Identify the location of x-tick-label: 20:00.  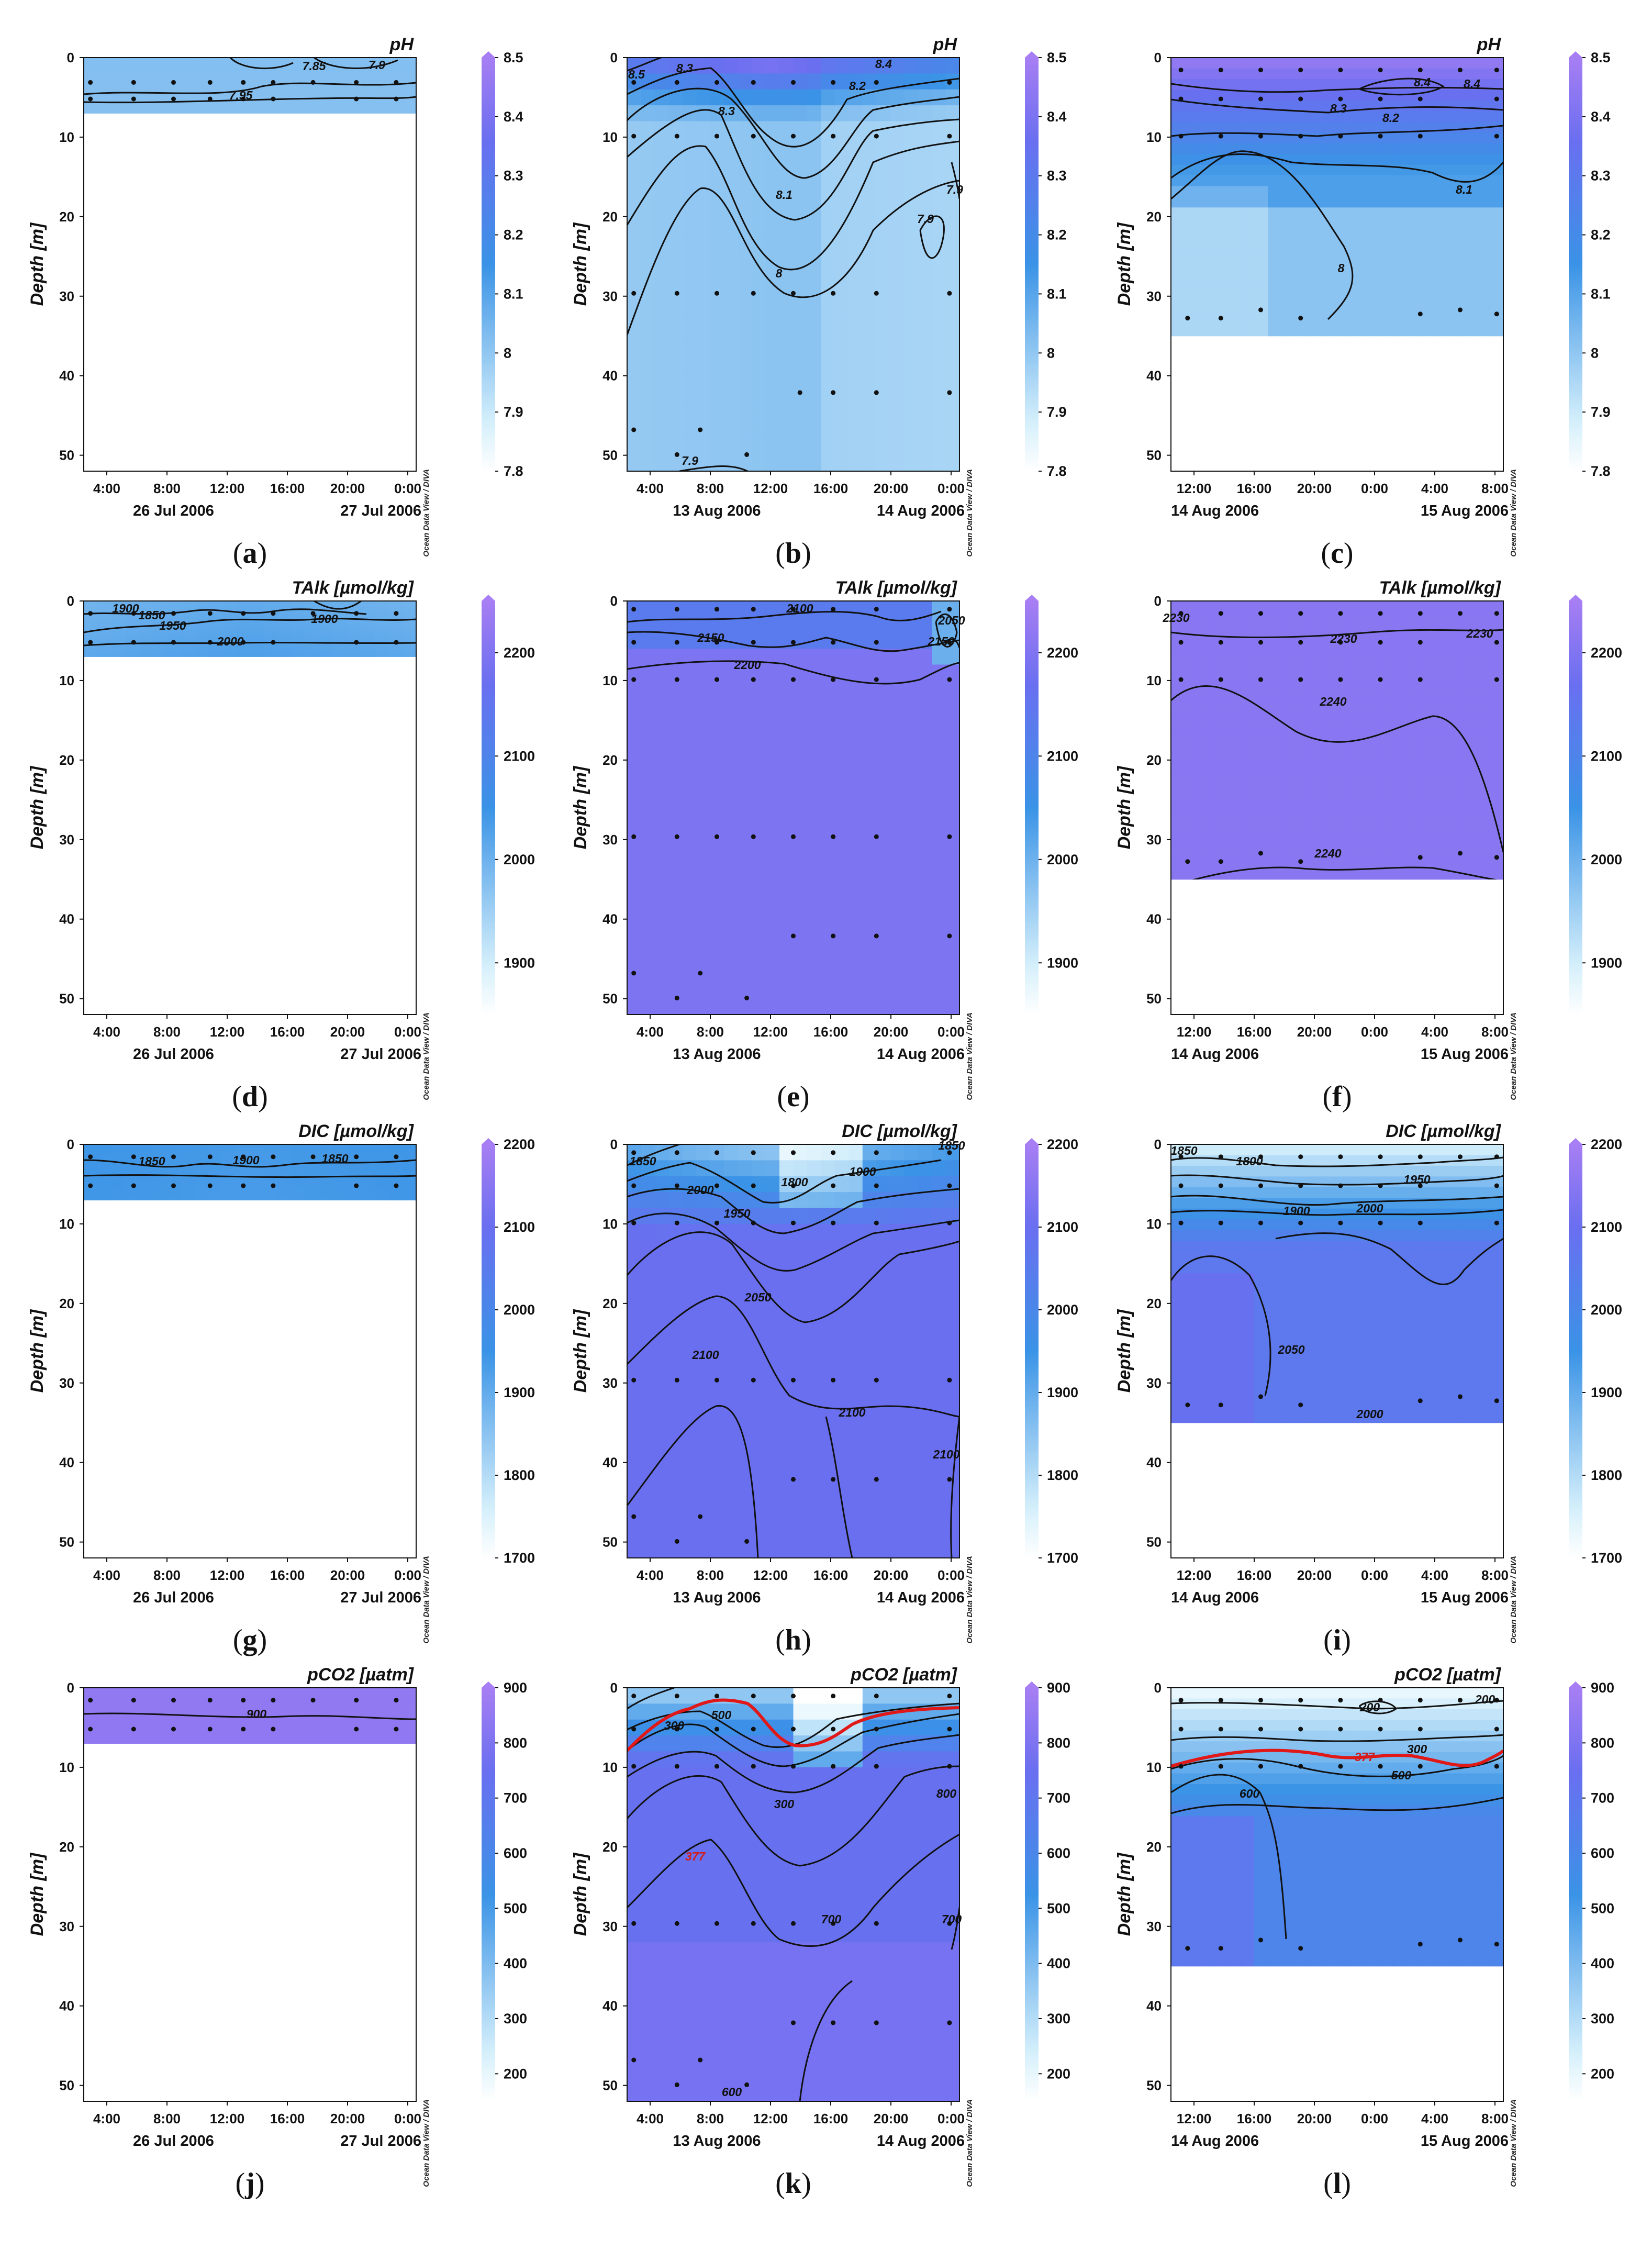
(347, 1032).